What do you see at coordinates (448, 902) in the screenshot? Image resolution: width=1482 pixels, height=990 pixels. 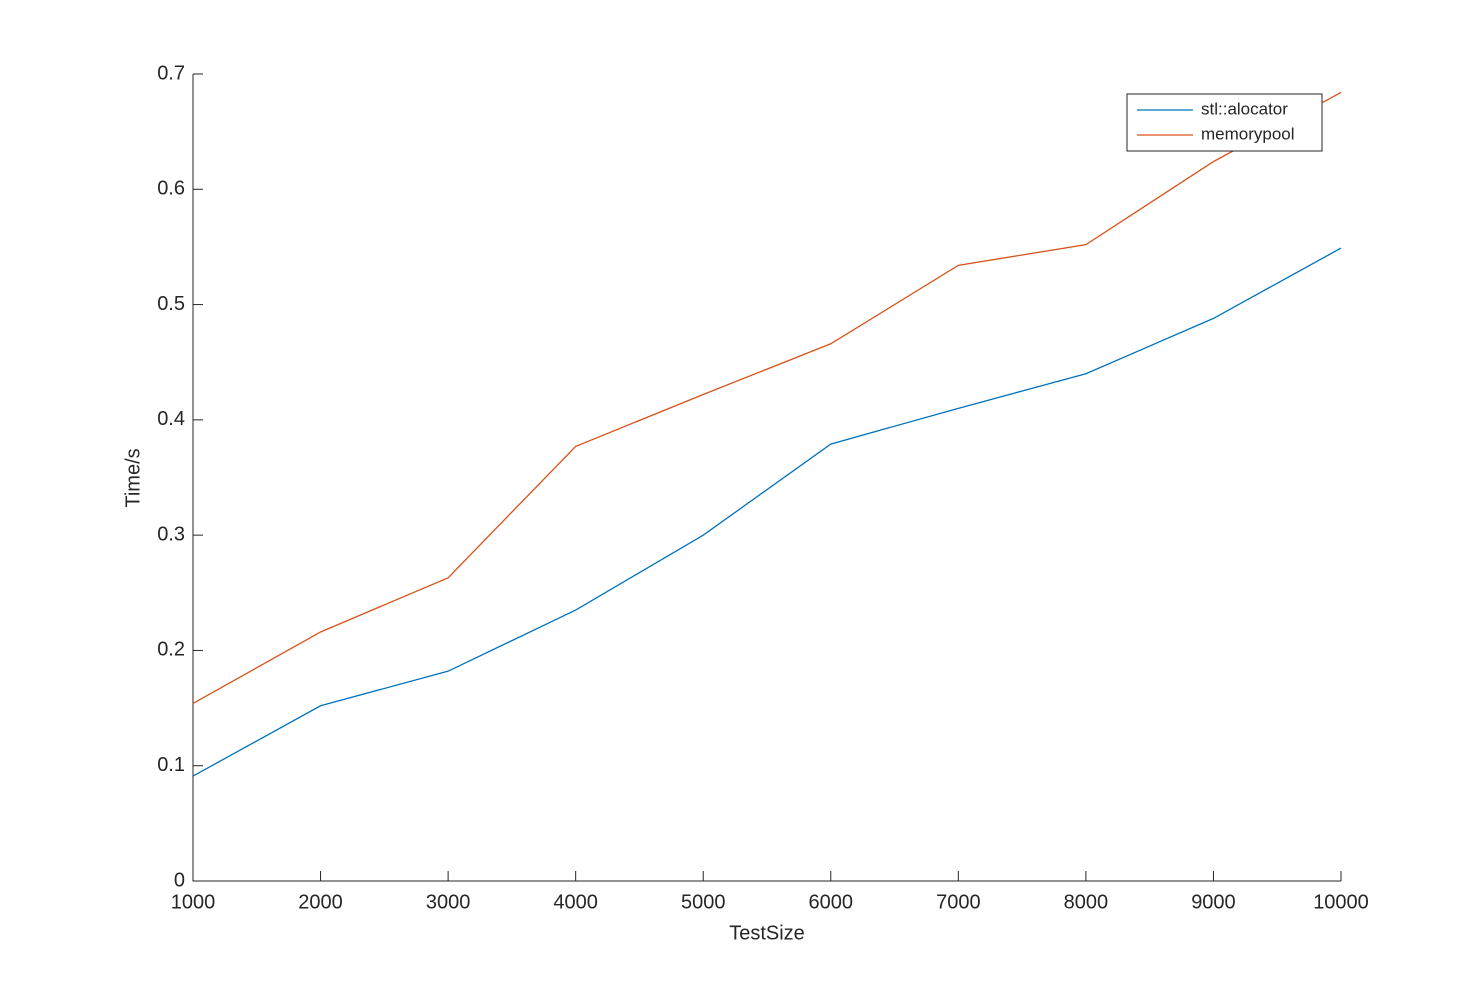 I see `x-tick-label: 3000` at bounding box center [448, 902].